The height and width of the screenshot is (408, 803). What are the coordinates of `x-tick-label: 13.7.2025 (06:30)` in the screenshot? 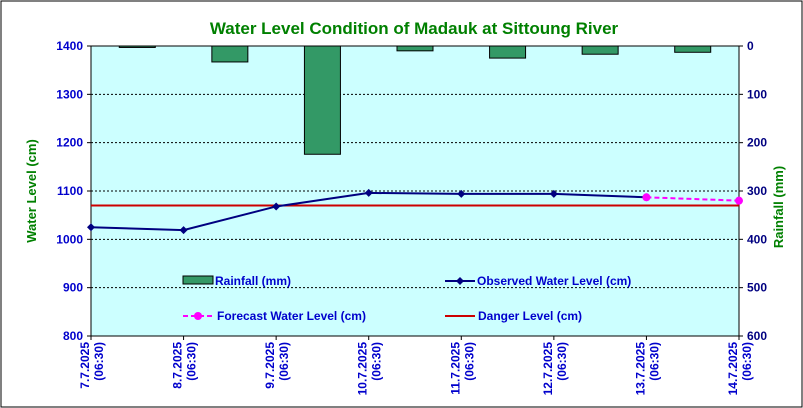 It's located at (647, 369).